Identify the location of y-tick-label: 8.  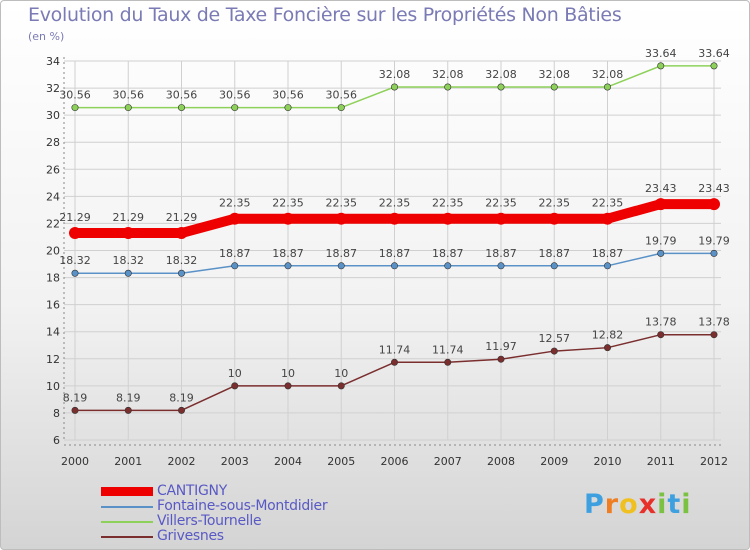
(56, 413).